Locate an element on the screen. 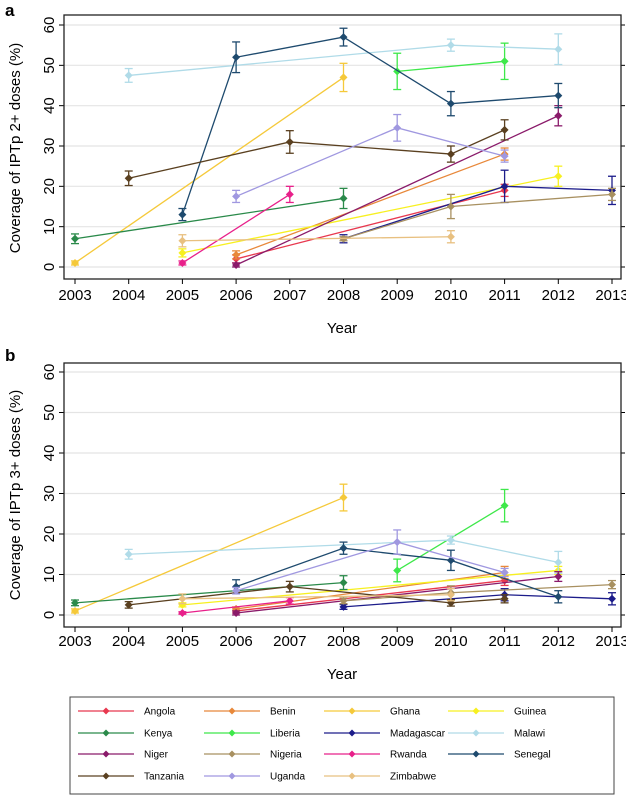 This screenshot has height=797, width=626. series-malawi is located at coordinates (343, 554).